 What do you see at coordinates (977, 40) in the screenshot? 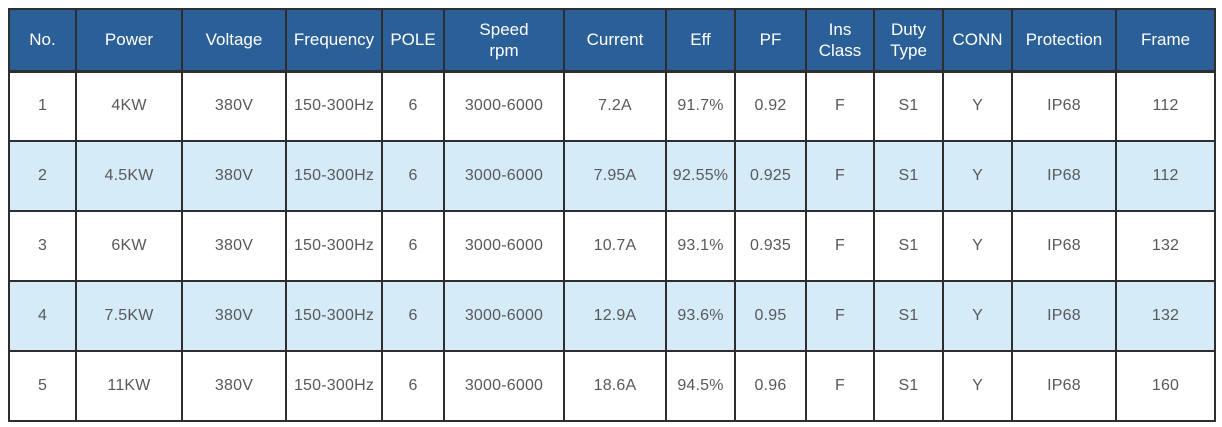
I see `header-cell-conn: CONN` at bounding box center [977, 40].